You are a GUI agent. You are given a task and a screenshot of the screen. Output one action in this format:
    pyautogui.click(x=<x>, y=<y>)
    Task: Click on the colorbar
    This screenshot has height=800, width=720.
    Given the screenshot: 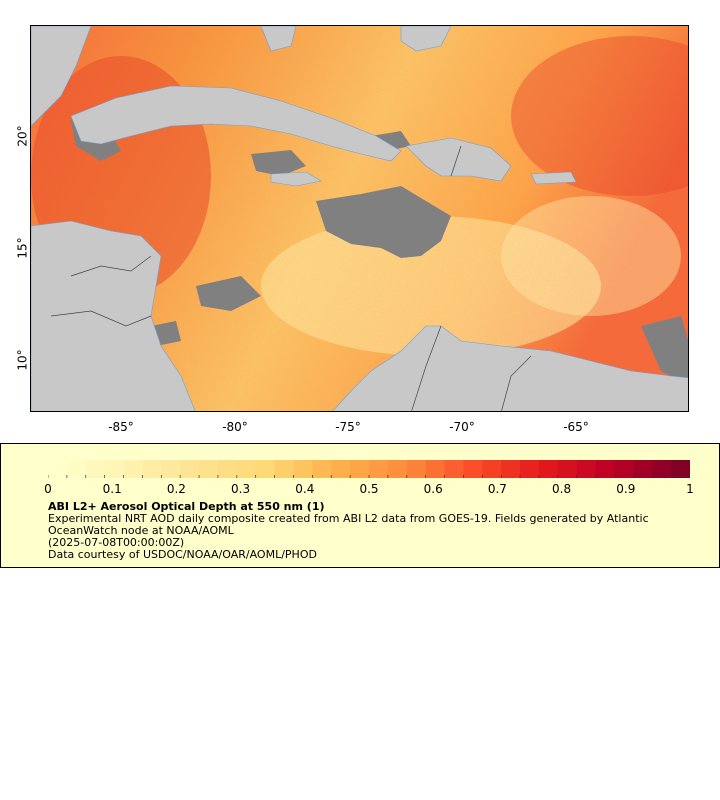 What is the action you would take?
    pyautogui.click(x=369, y=469)
    